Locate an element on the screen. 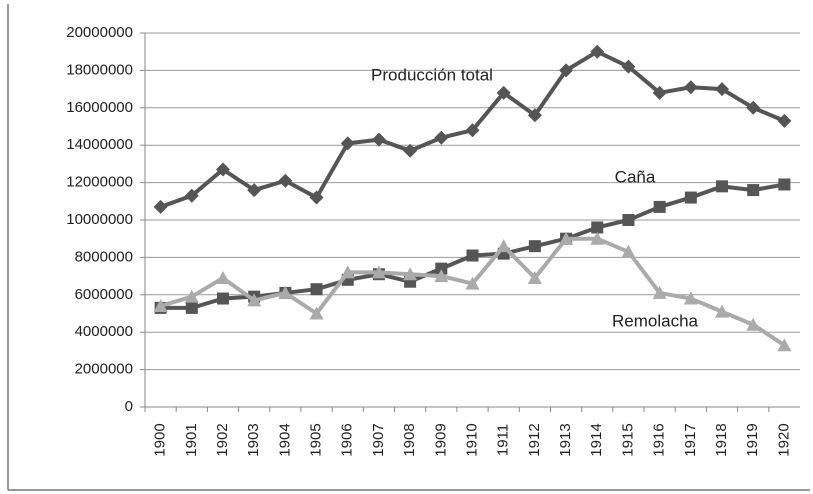  x-tick-label: 1908 is located at coordinates (409, 439).